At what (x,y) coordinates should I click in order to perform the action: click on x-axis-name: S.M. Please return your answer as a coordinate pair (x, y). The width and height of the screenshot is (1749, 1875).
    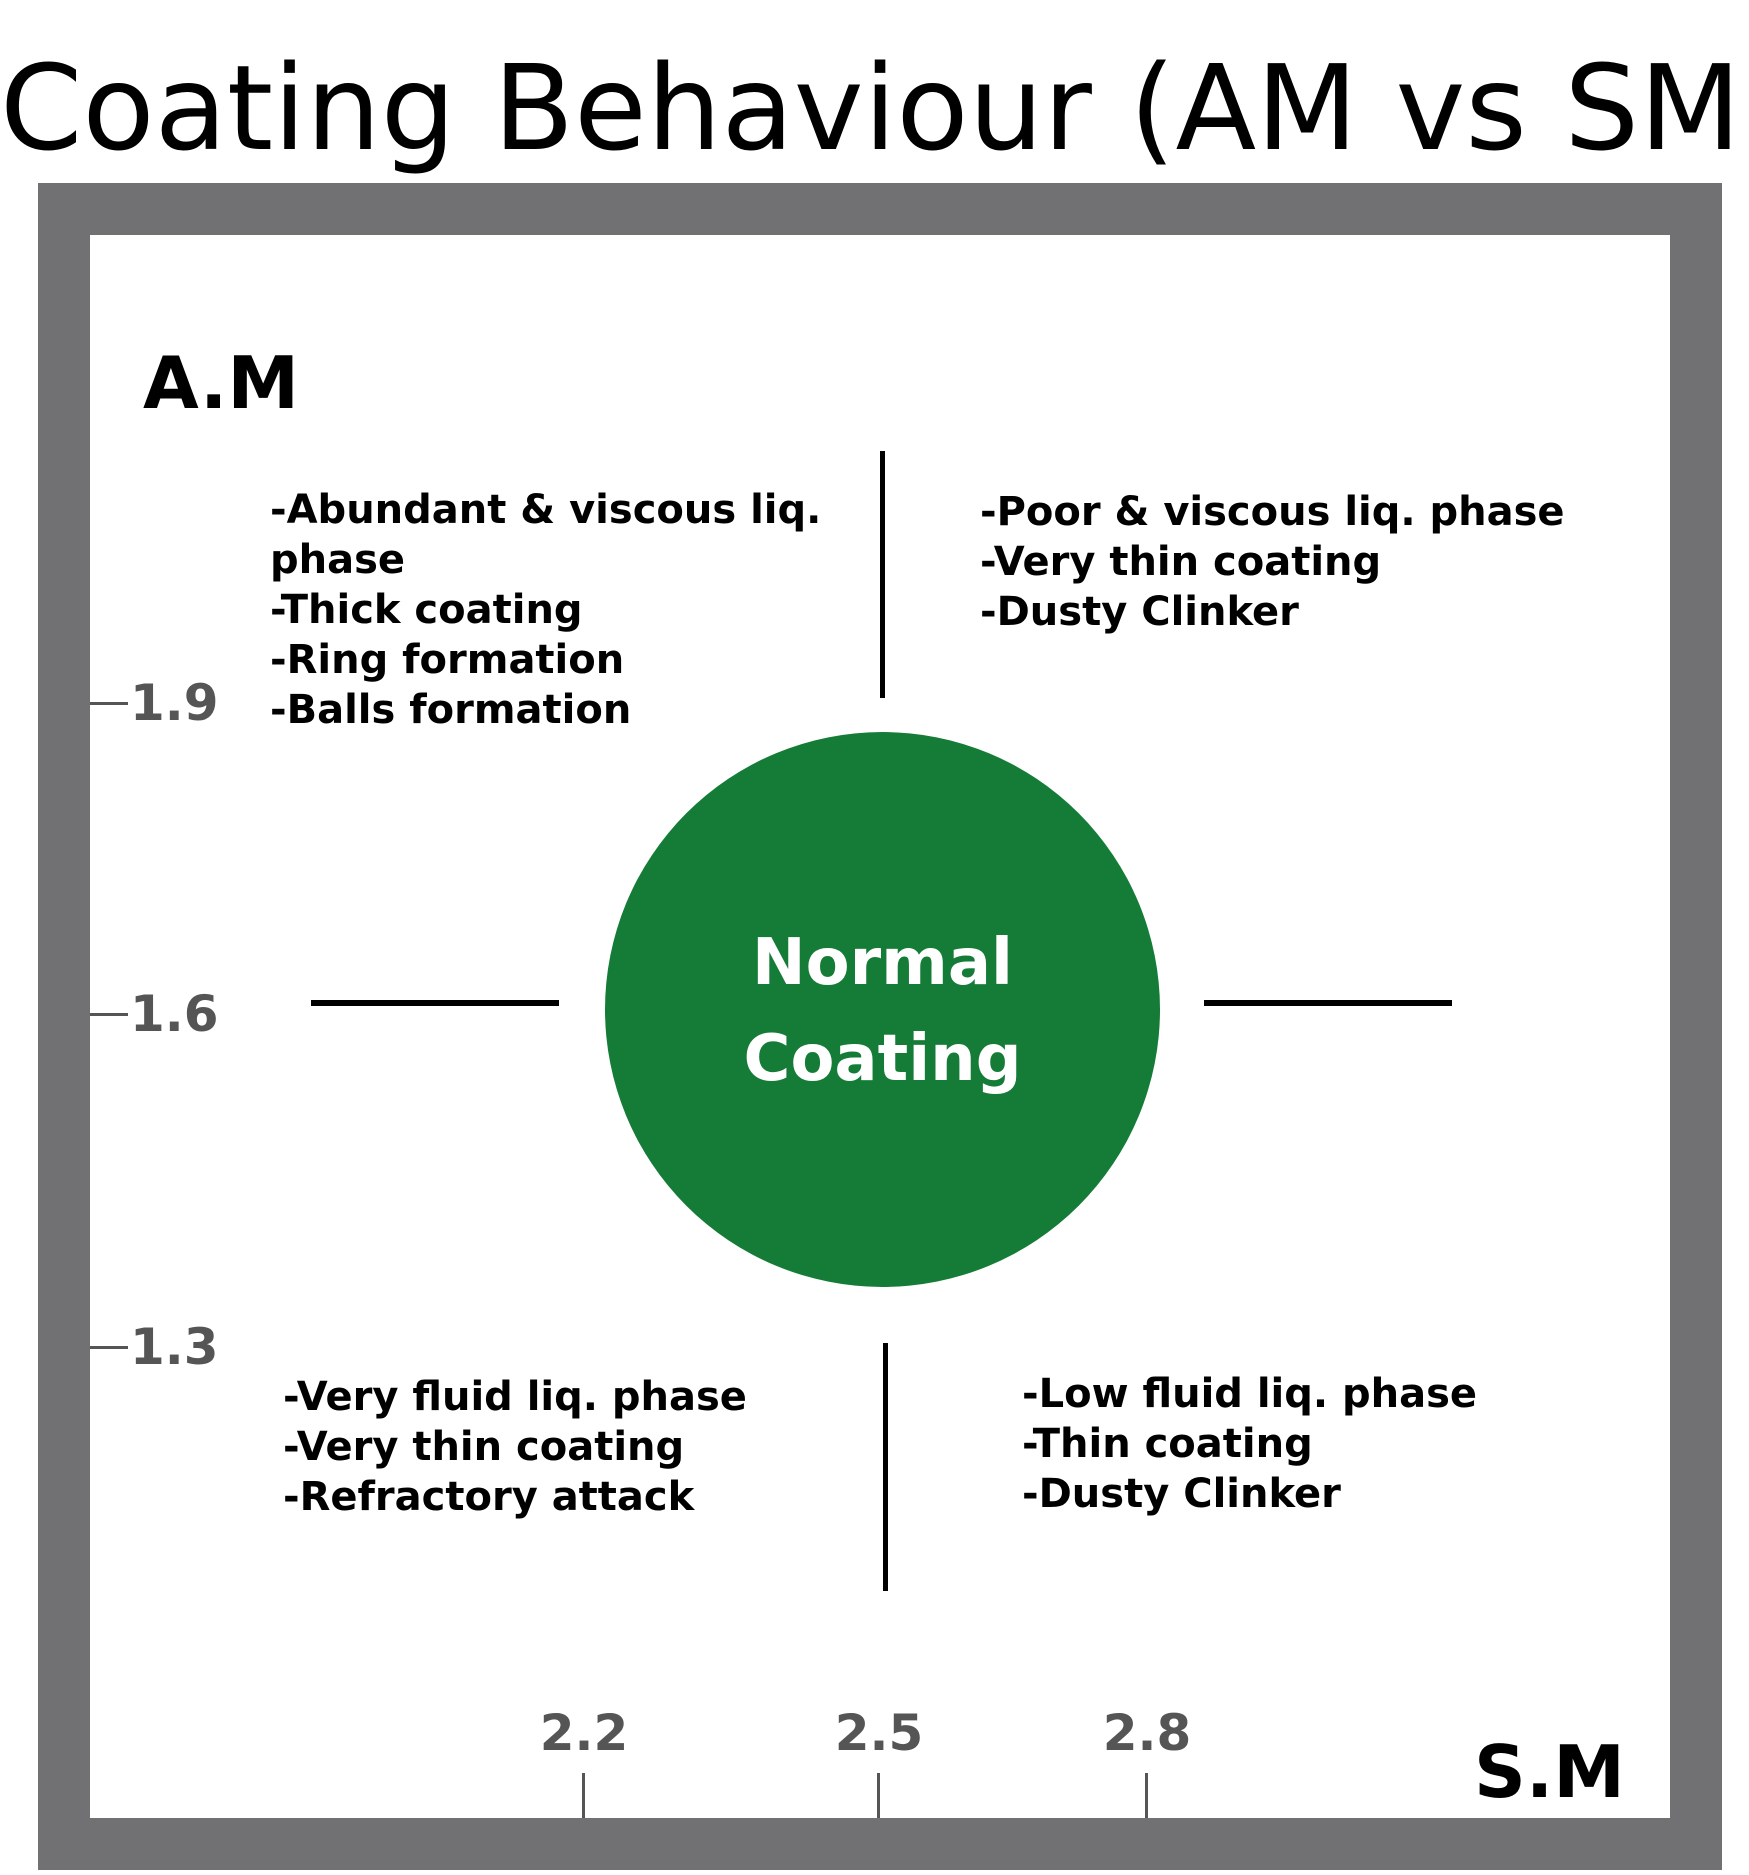
    Looking at the image, I should click on (1549, 1772).